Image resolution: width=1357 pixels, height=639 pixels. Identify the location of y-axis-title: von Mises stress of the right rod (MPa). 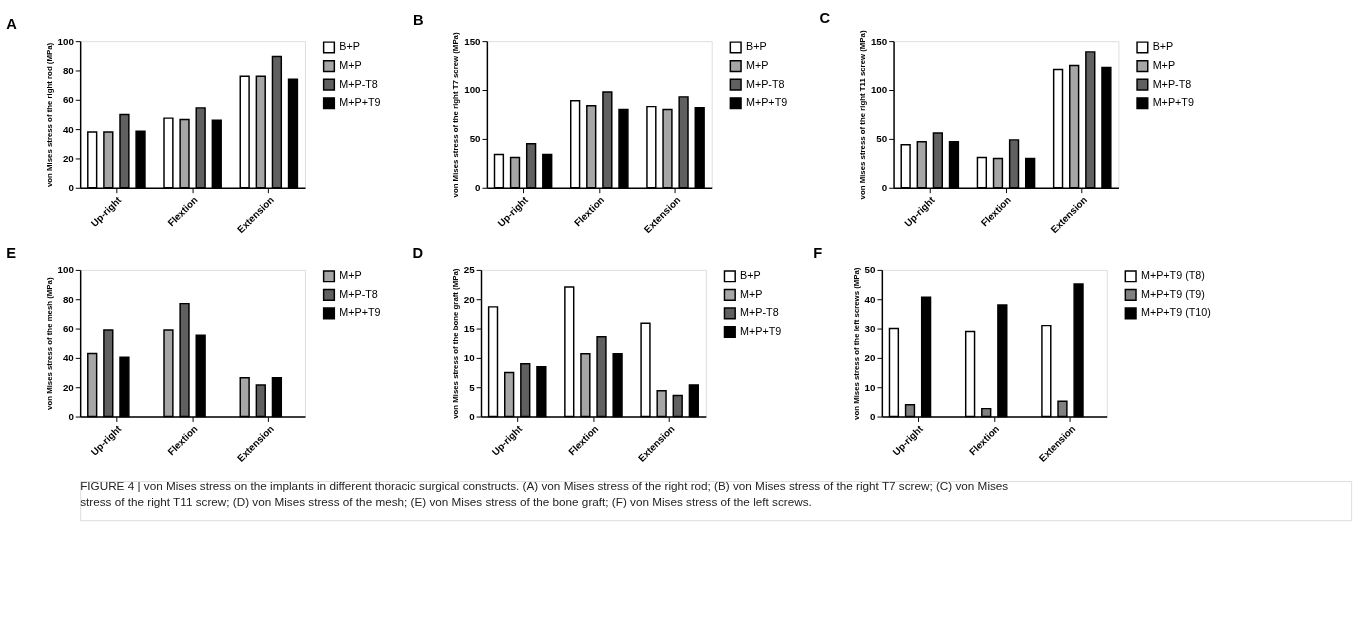
(49, 115).